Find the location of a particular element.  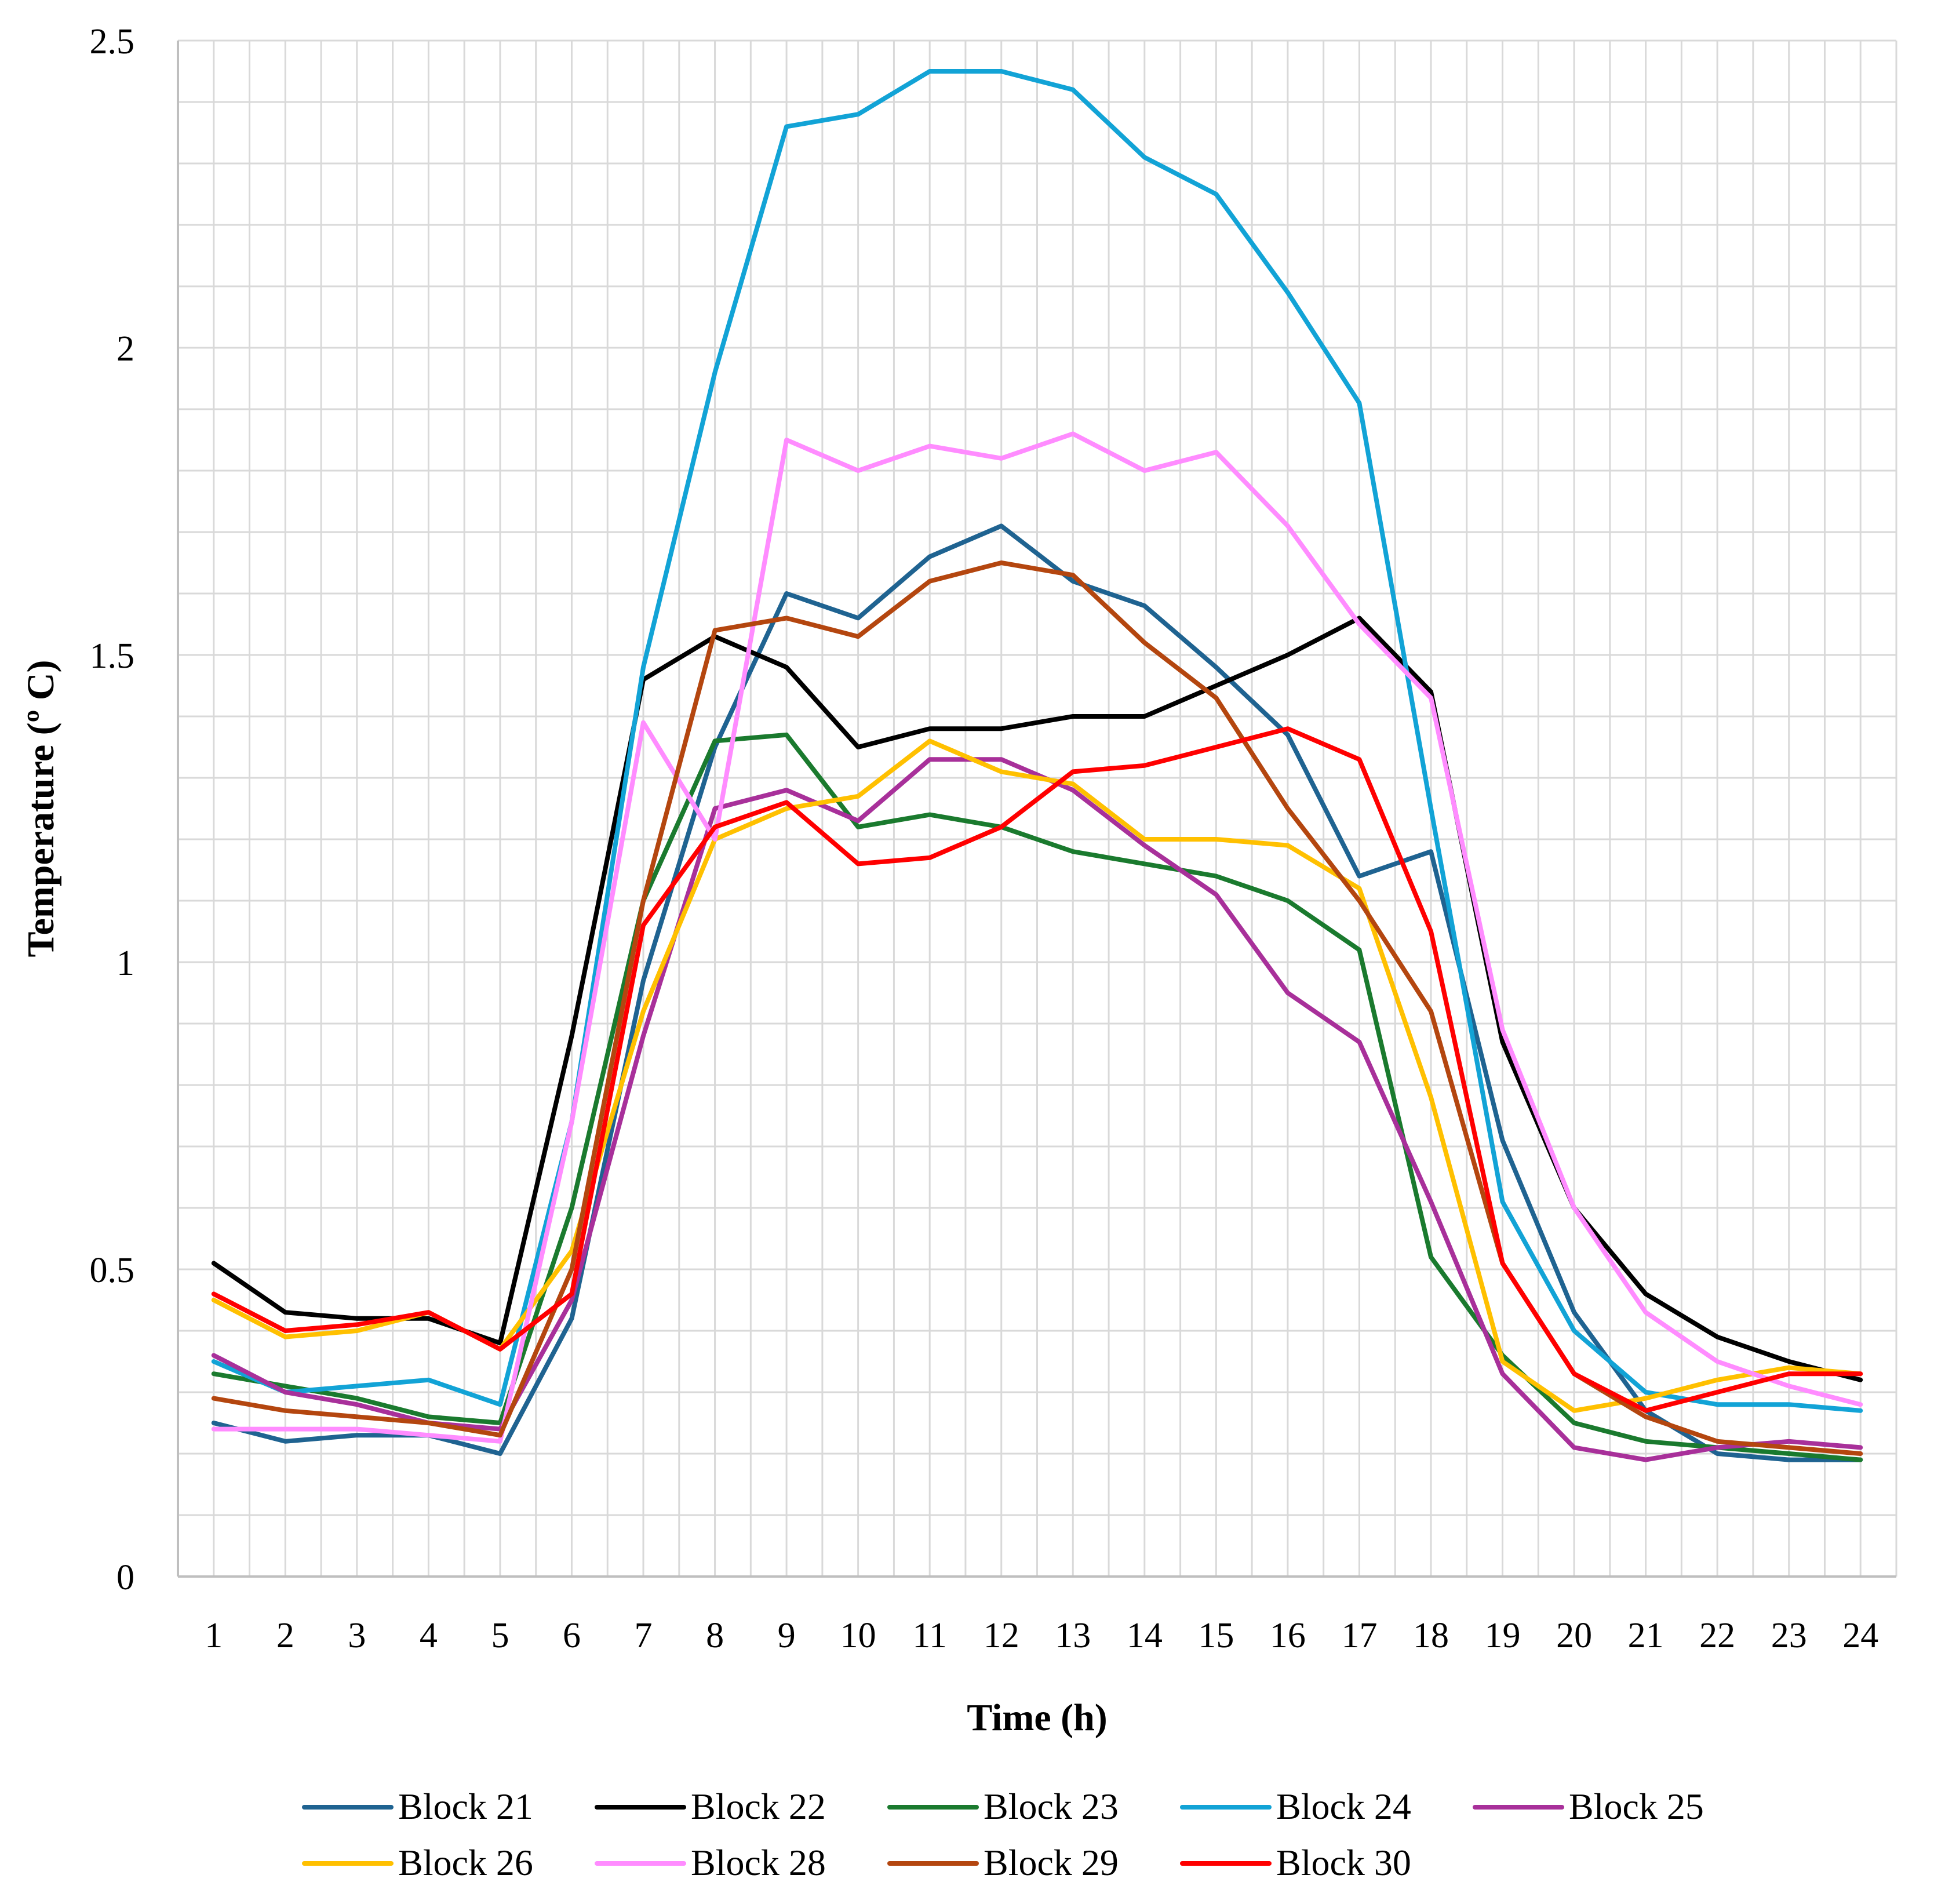

legend-item-block-30: Block 30 is located at coordinates (1296, 1862).